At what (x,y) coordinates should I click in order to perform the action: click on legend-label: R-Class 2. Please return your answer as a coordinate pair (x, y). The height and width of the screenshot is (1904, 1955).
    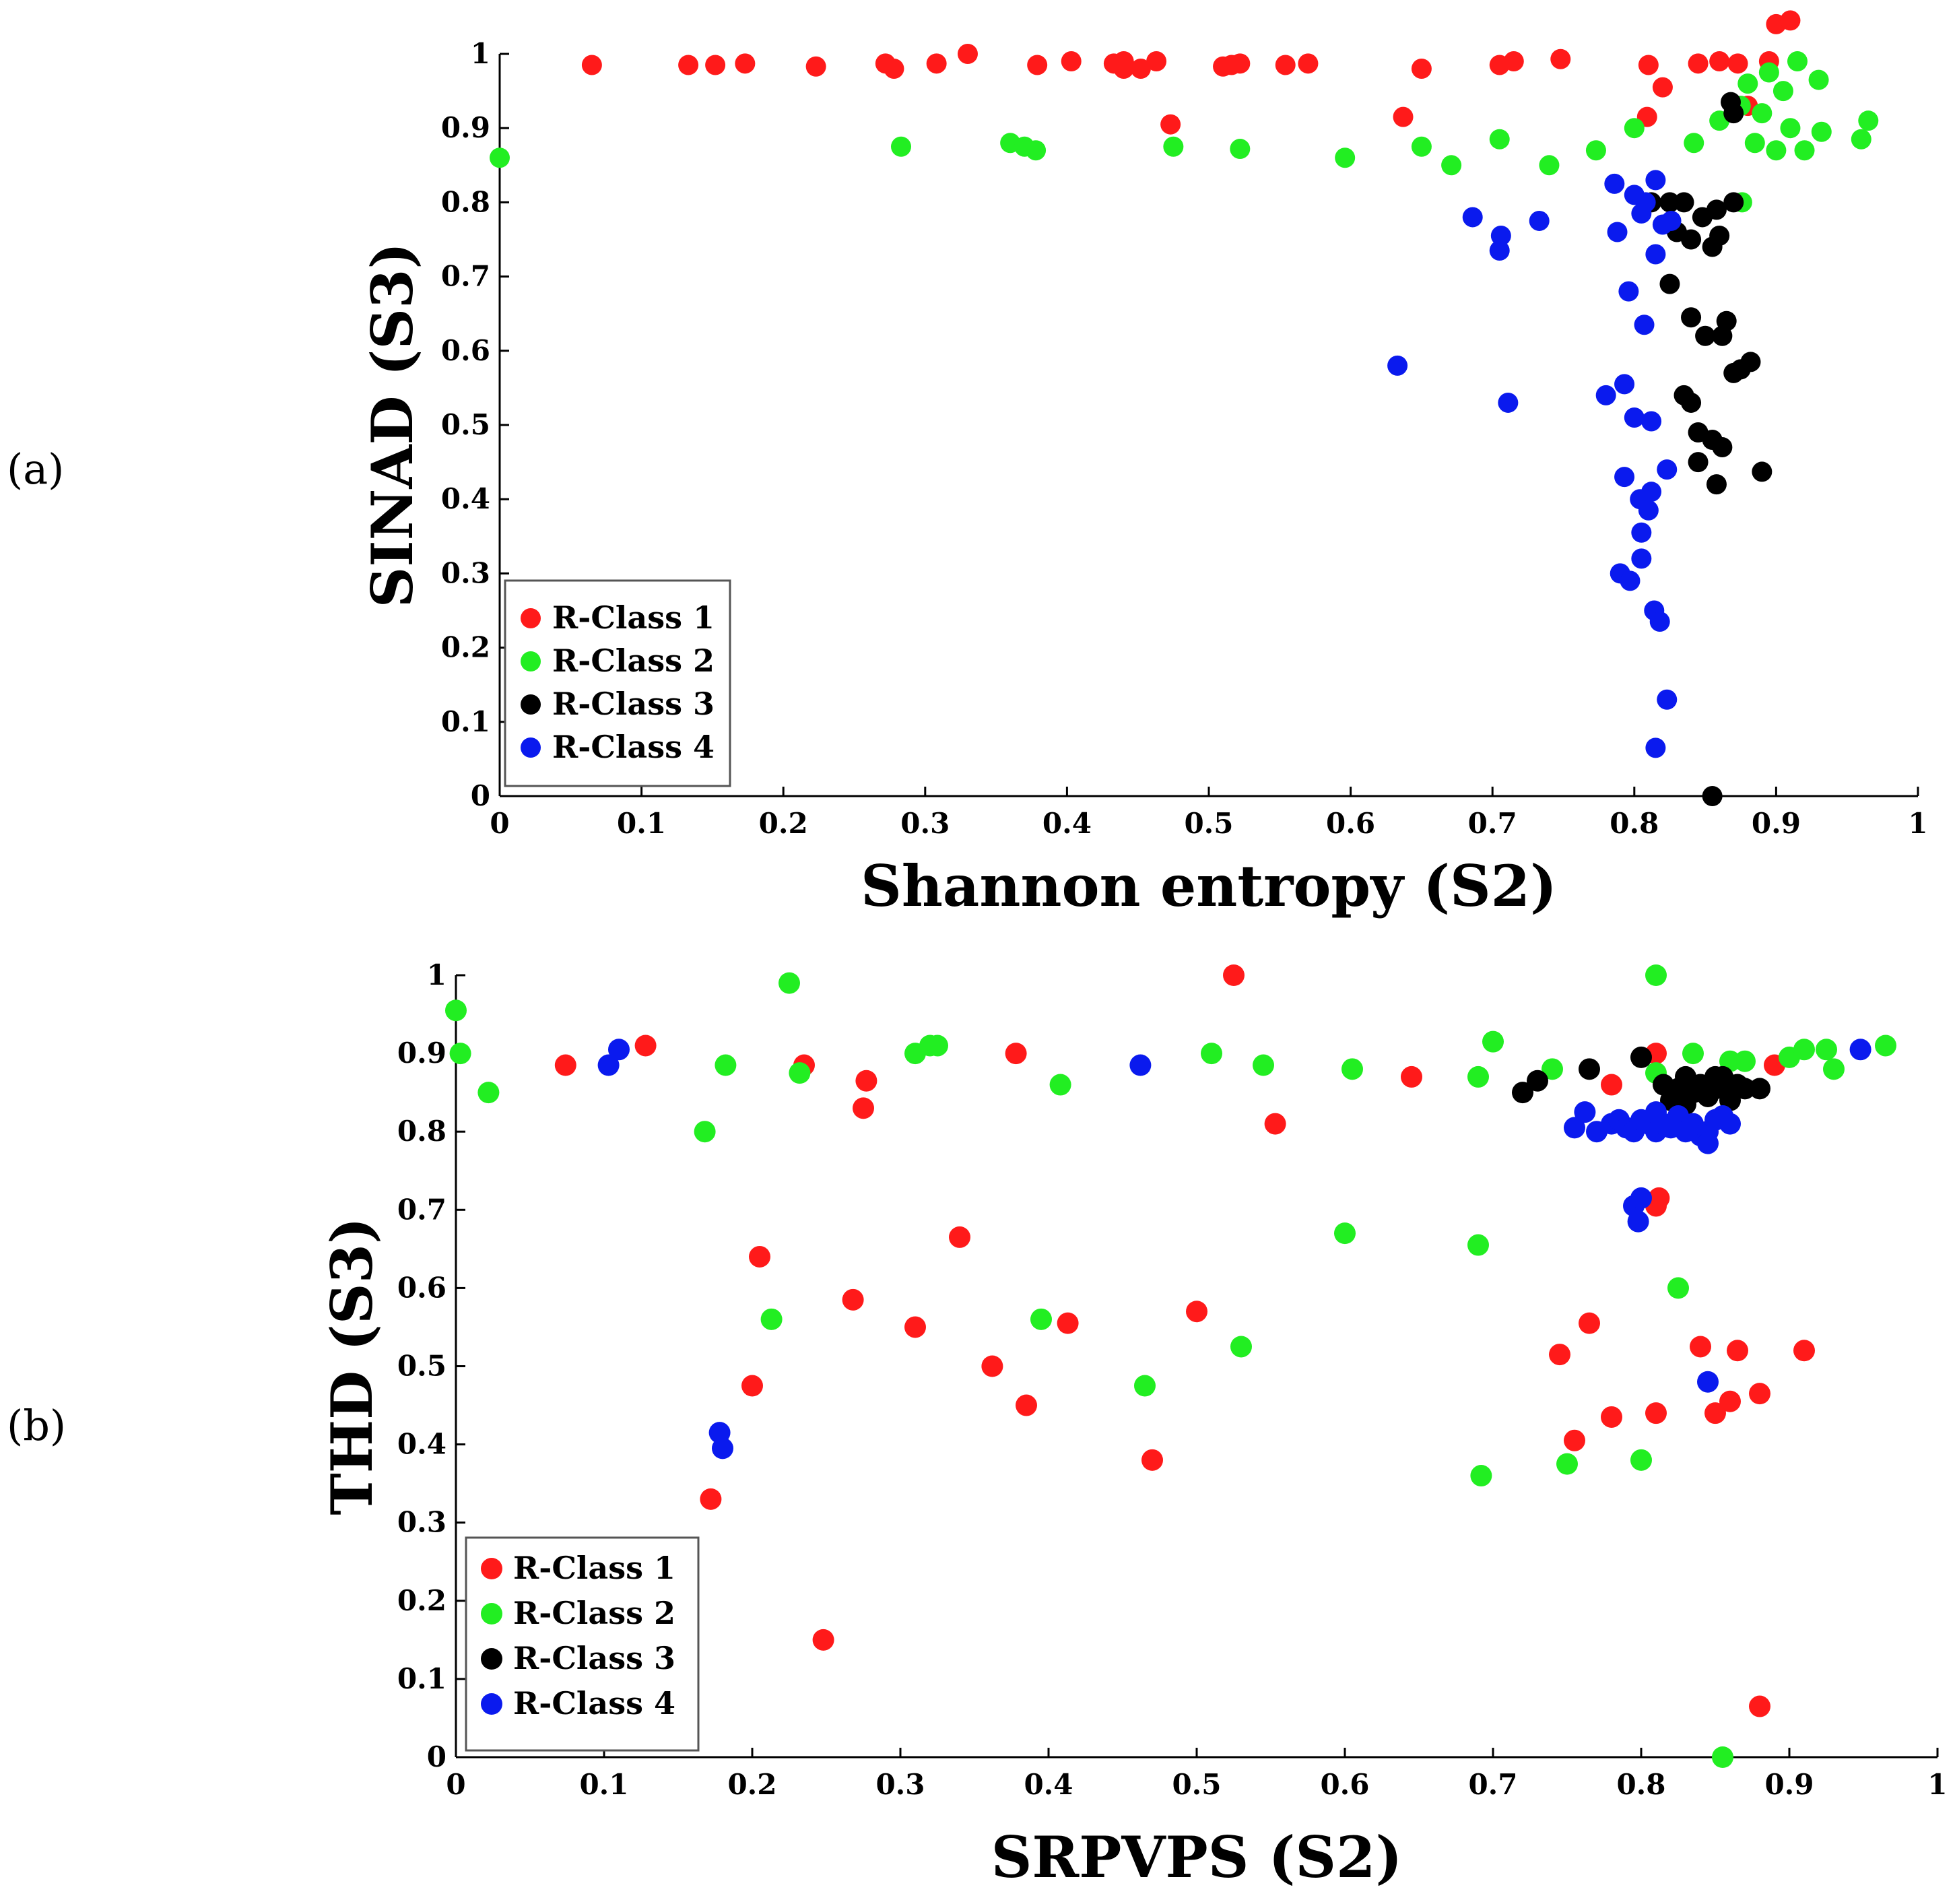
    Looking at the image, I should click on (594, 1613).